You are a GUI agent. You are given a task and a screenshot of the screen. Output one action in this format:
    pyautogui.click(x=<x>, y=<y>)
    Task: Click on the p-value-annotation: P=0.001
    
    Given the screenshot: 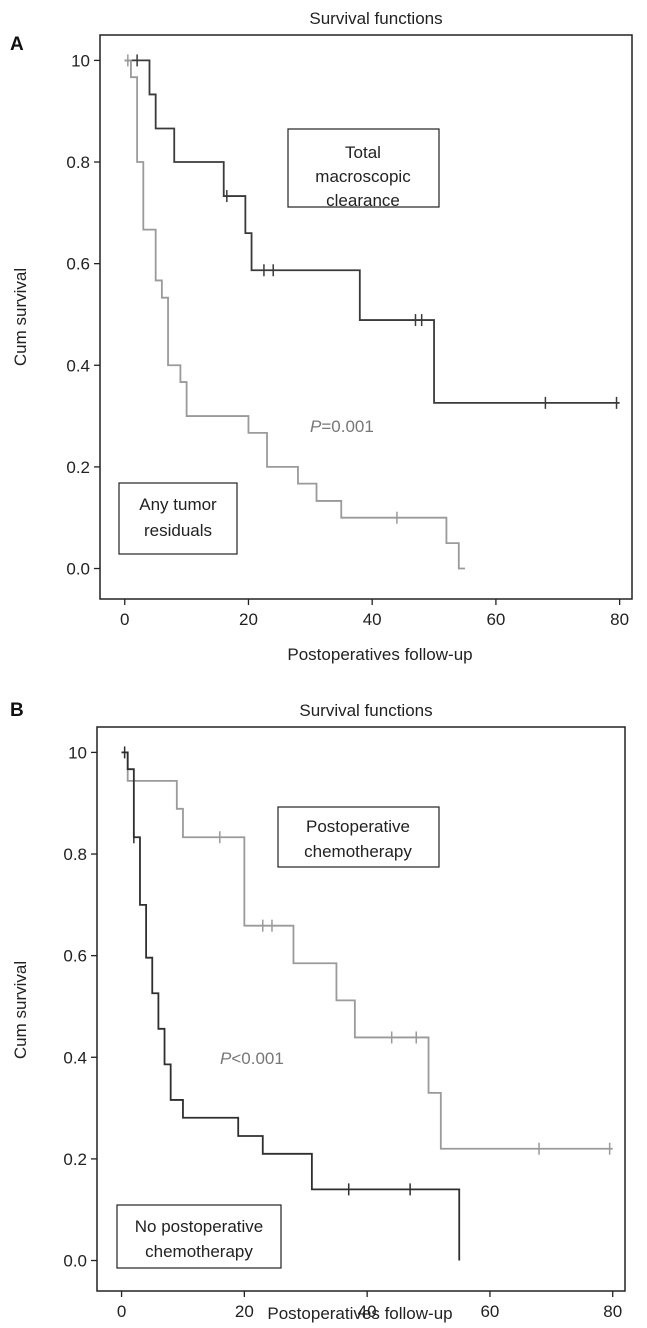 What is the action you would take?
    pyautogui.click(x=342, y=426)
    